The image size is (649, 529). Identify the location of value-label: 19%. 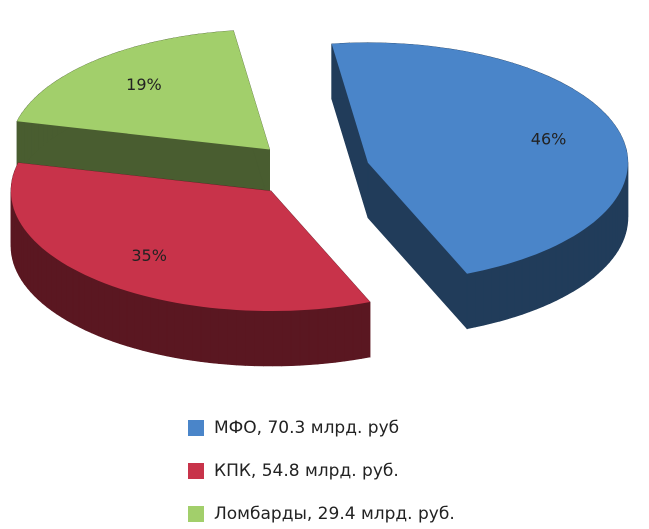
(144, 84).